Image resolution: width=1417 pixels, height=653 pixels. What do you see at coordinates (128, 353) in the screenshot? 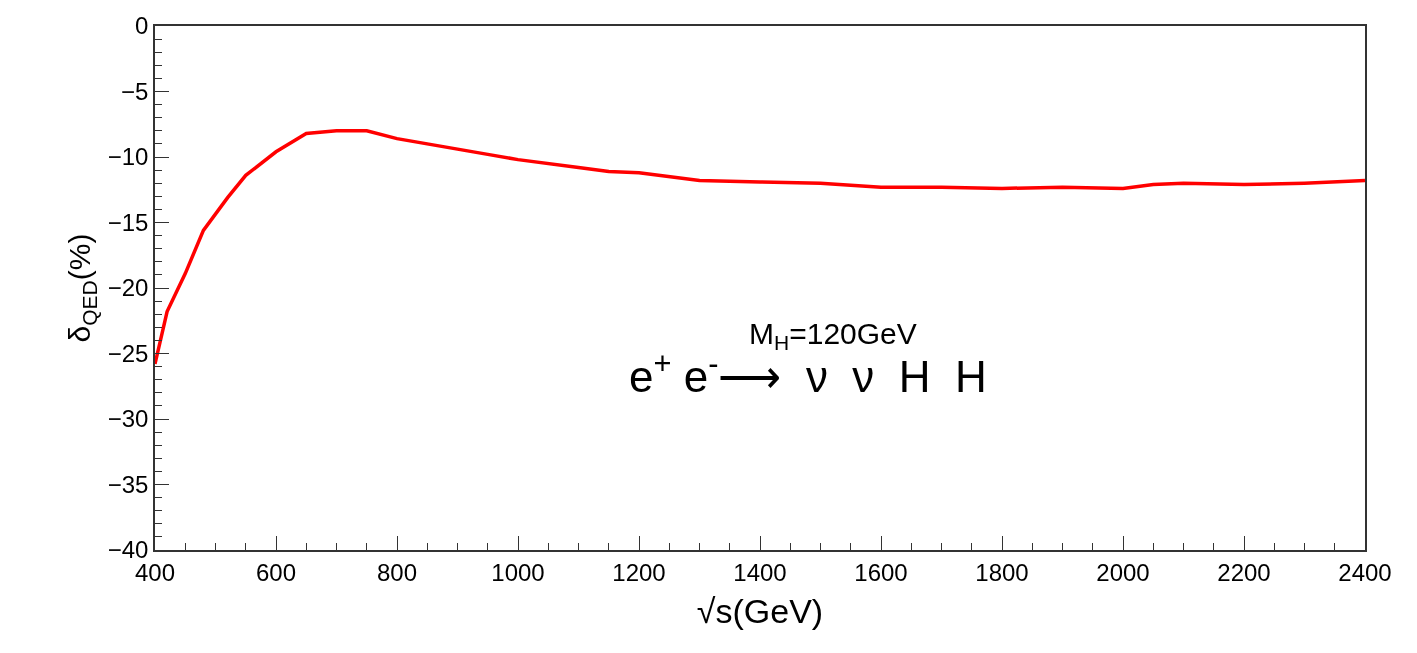
I see `y-tick-label: −25` at bounding box center [128, 353].